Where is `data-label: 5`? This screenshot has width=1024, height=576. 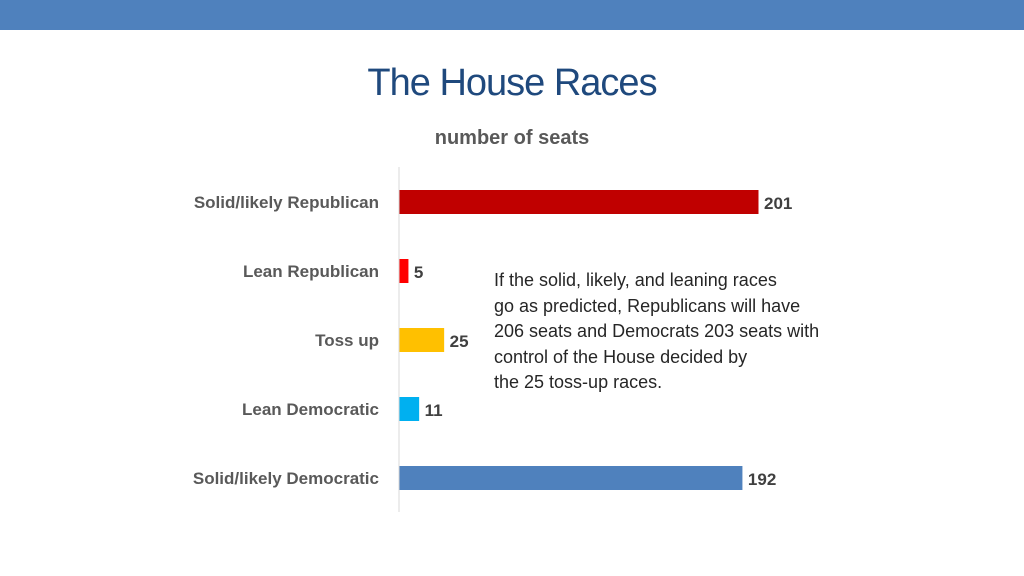 data-label: 5 is located at coordinates (418, 272).